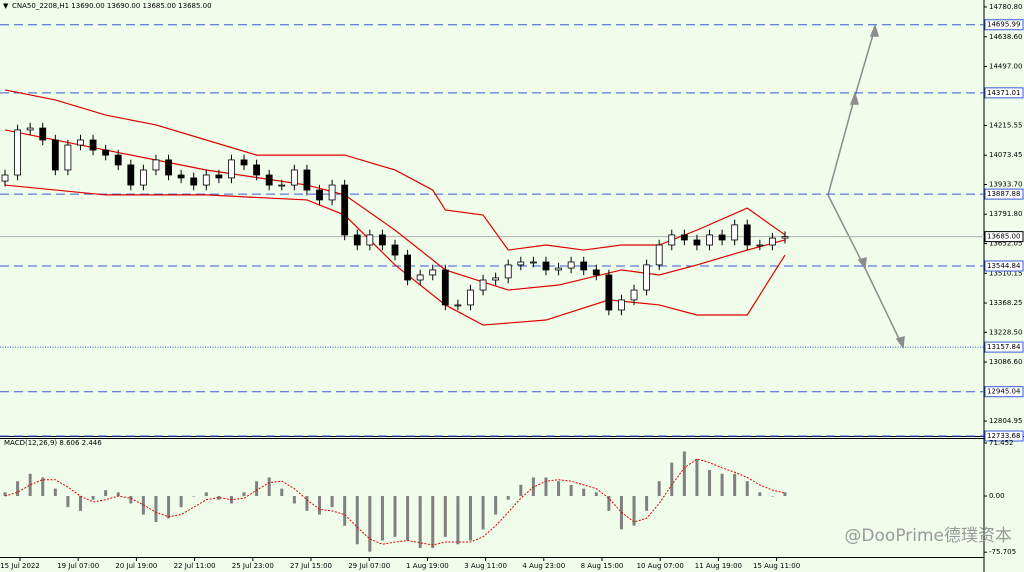 This screenshot has width=1024, height=572. What do you see at coordinates (1001, 443) in the screenshot?
I see `y-tick-label: 71.452` at bounding box center [1001, 443].